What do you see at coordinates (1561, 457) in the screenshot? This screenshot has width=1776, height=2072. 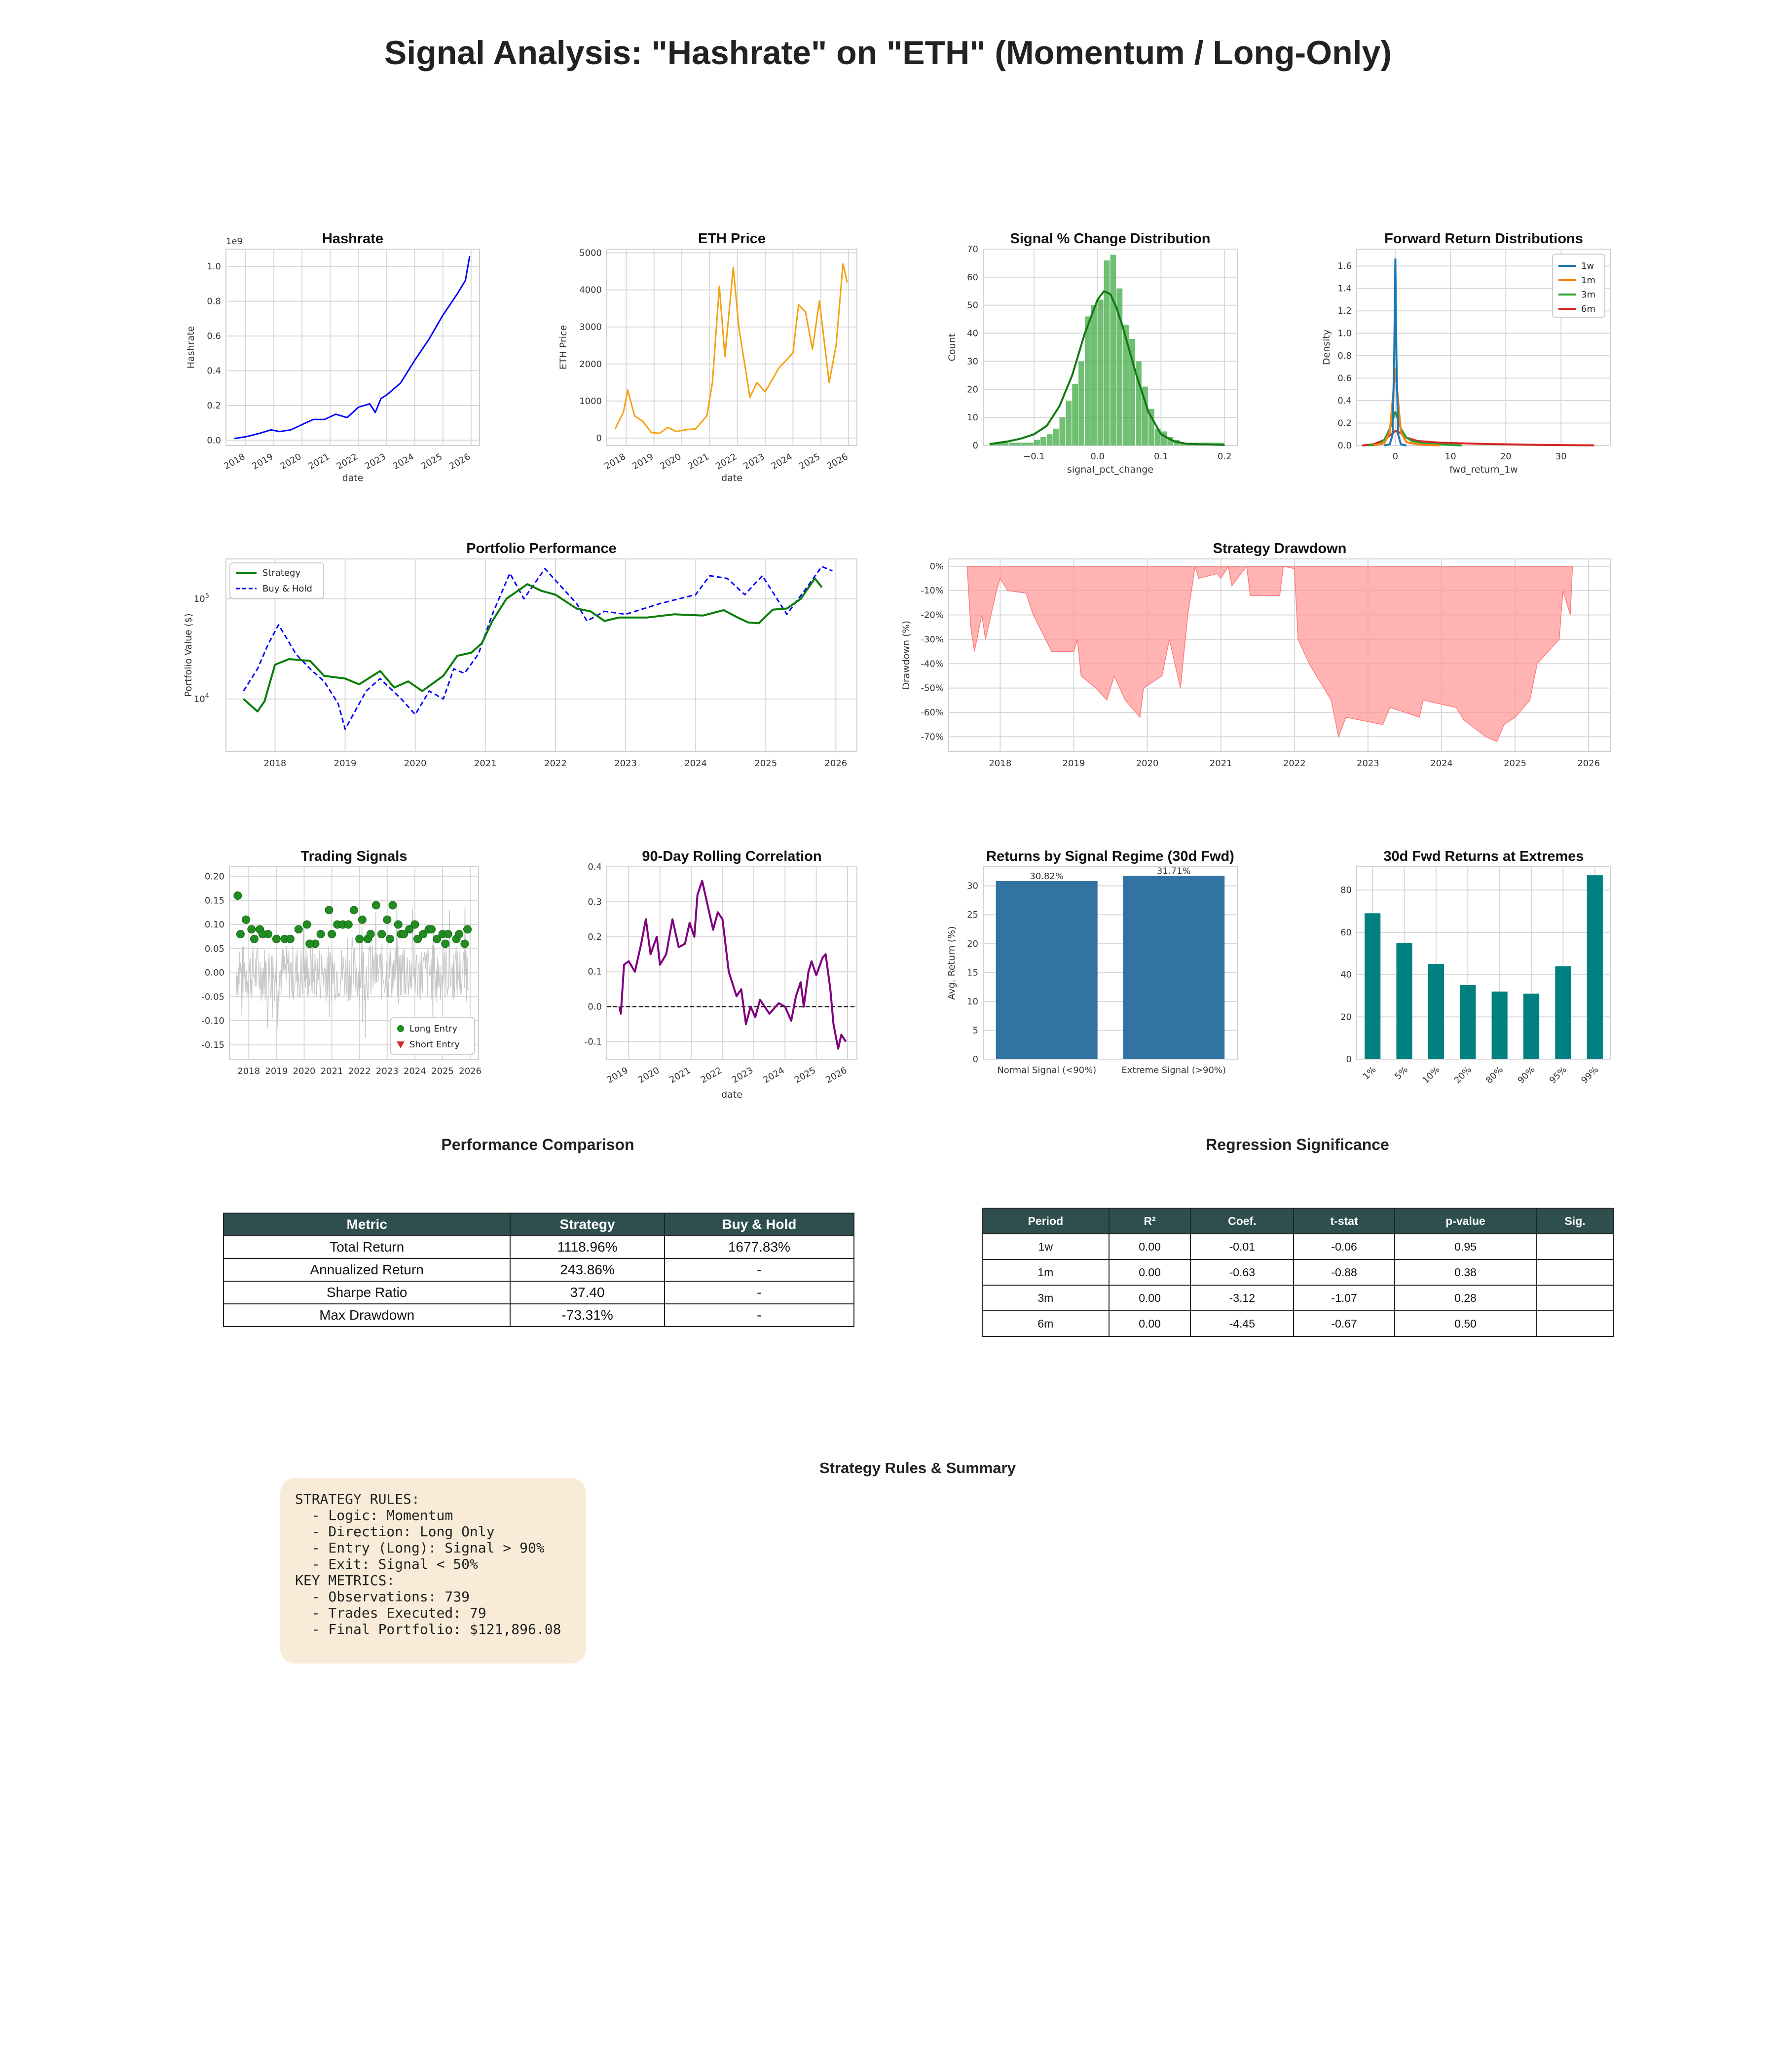 I see `fwd-dist-x-tick-label: 30` at bounding box center [1561, 457].